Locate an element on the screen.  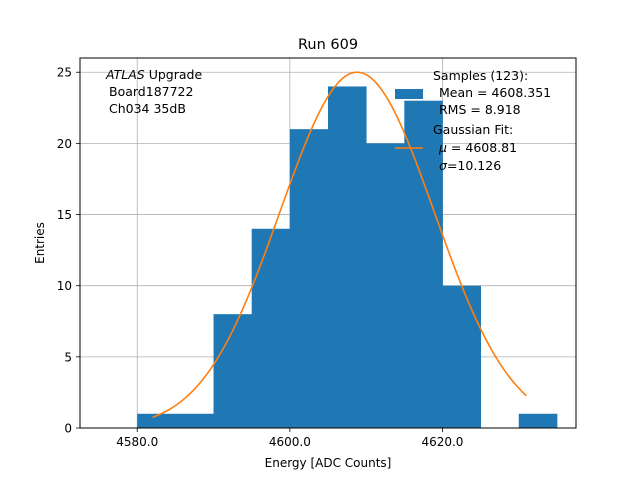
annotation-atlas: ATLAS is located at coordinates (125, 74).